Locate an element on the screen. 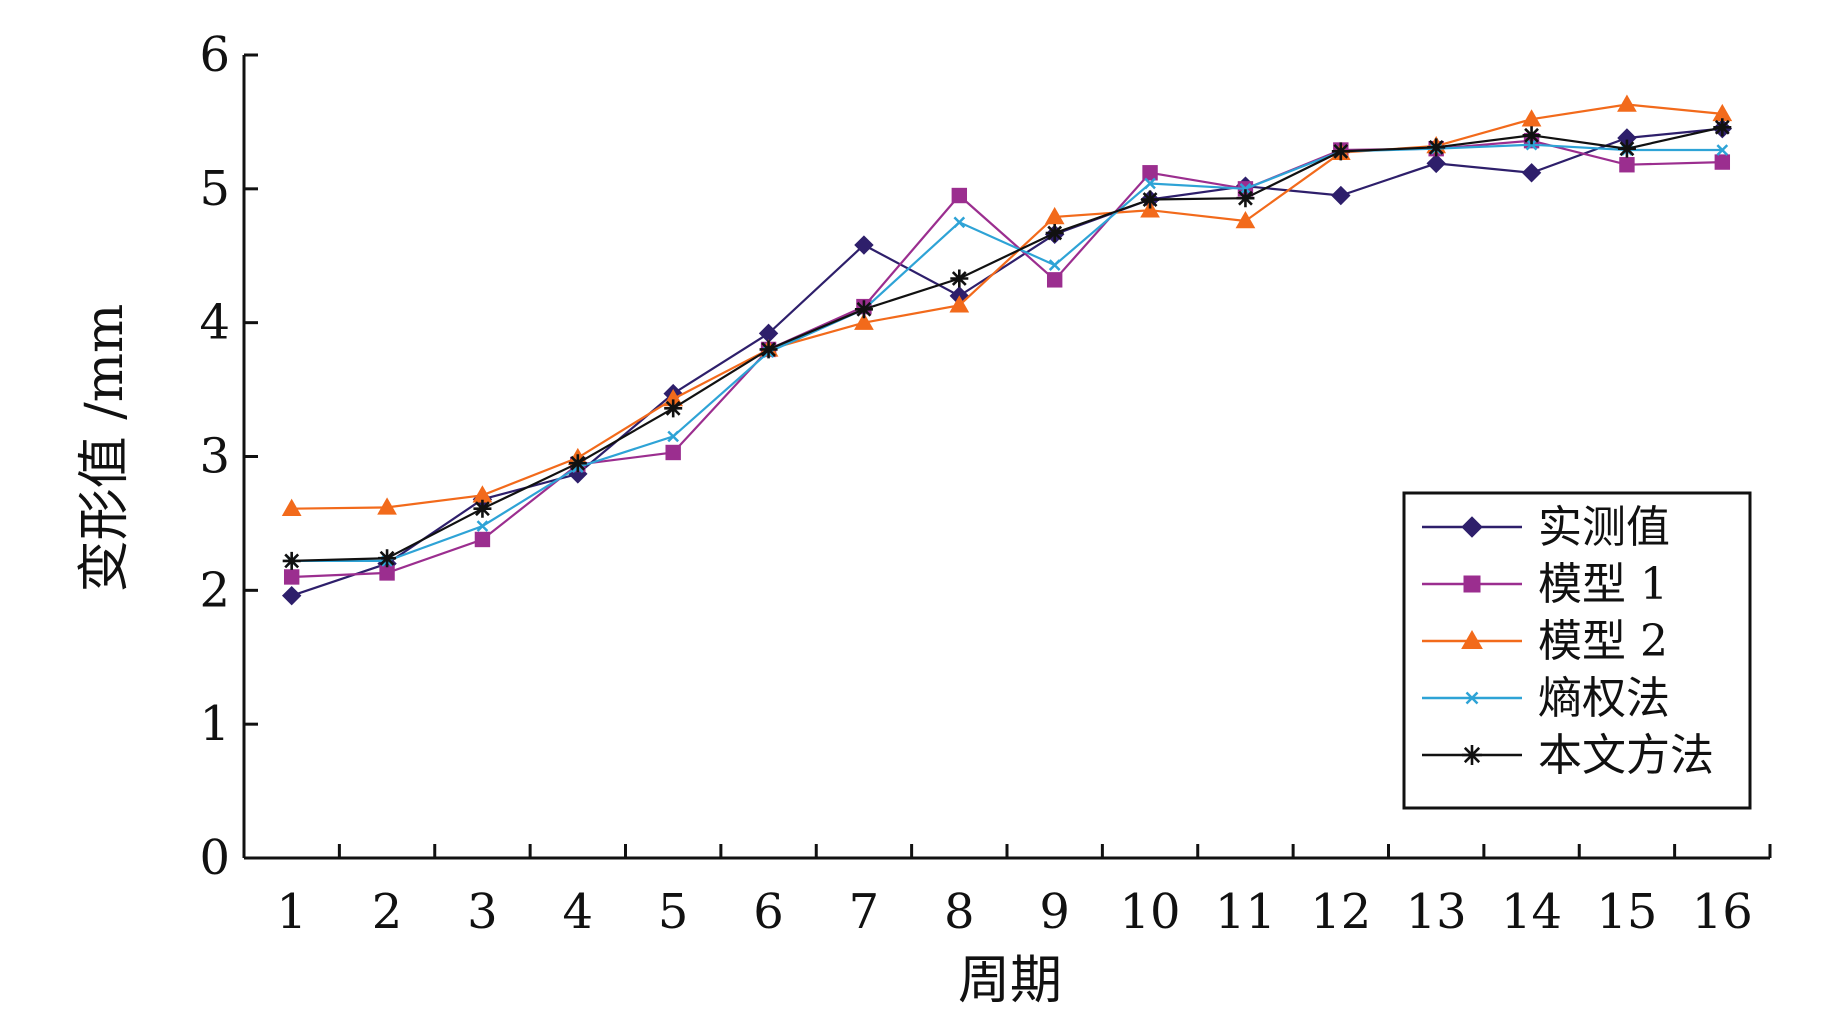 The image size is (1843, 1021). x-tick-label: 4 is located at coordinates (578, 912).